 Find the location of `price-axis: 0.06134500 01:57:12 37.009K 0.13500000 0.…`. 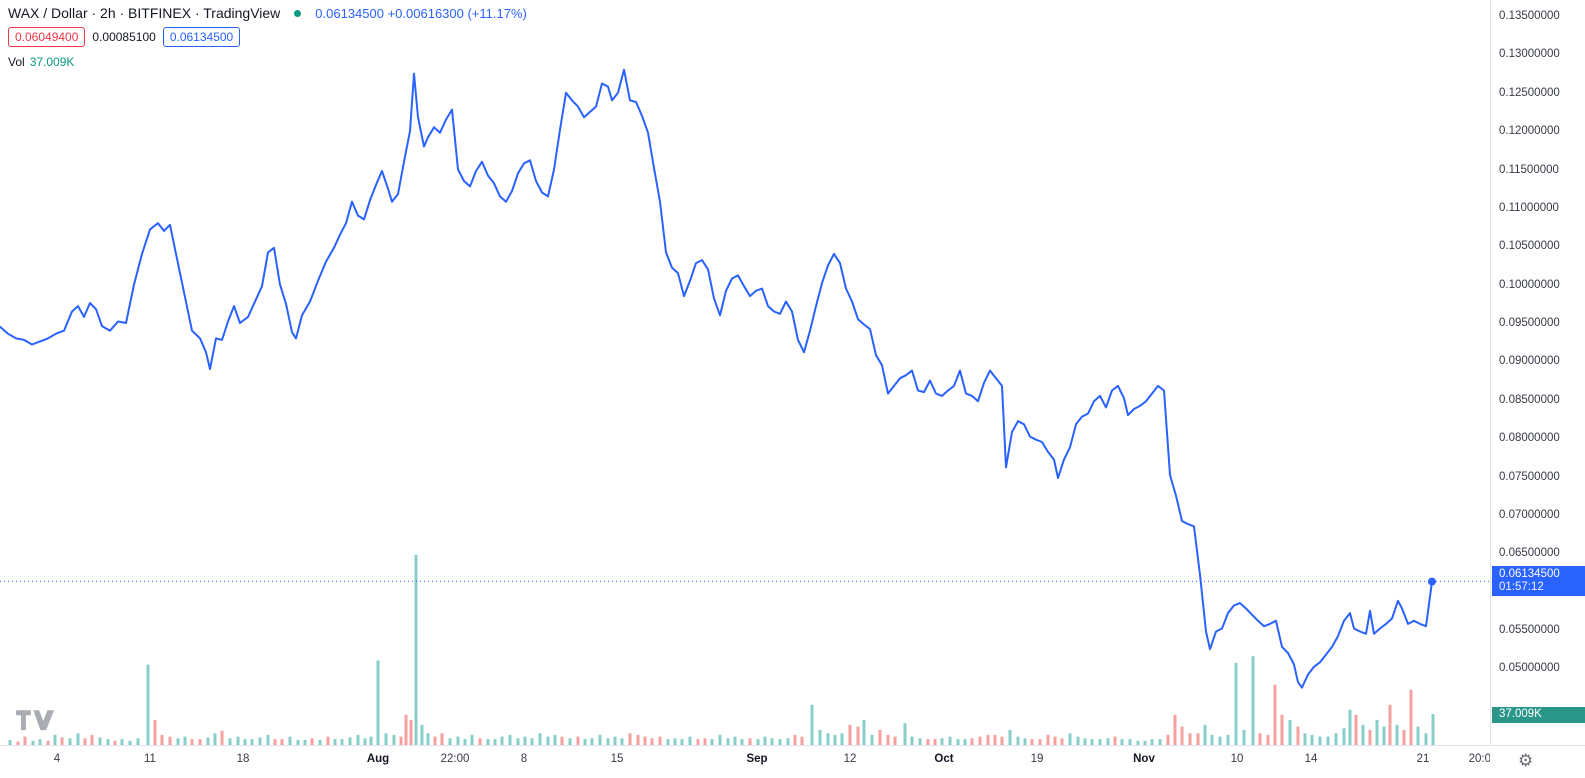

price-axis: 0.06134500 01:57:12 37.009K 0.13500000 0.… is located at coordinates (1537, 372).